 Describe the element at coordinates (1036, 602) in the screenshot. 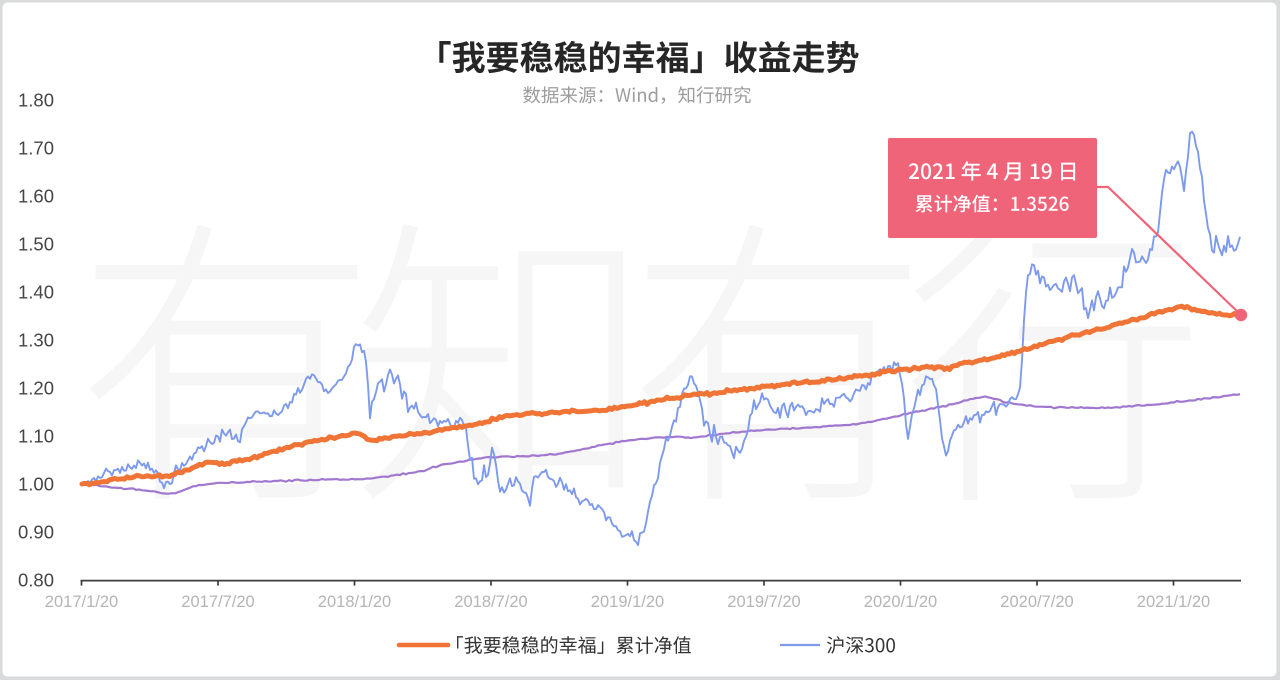

I see `svg-text: 2020/7/20` at that location.